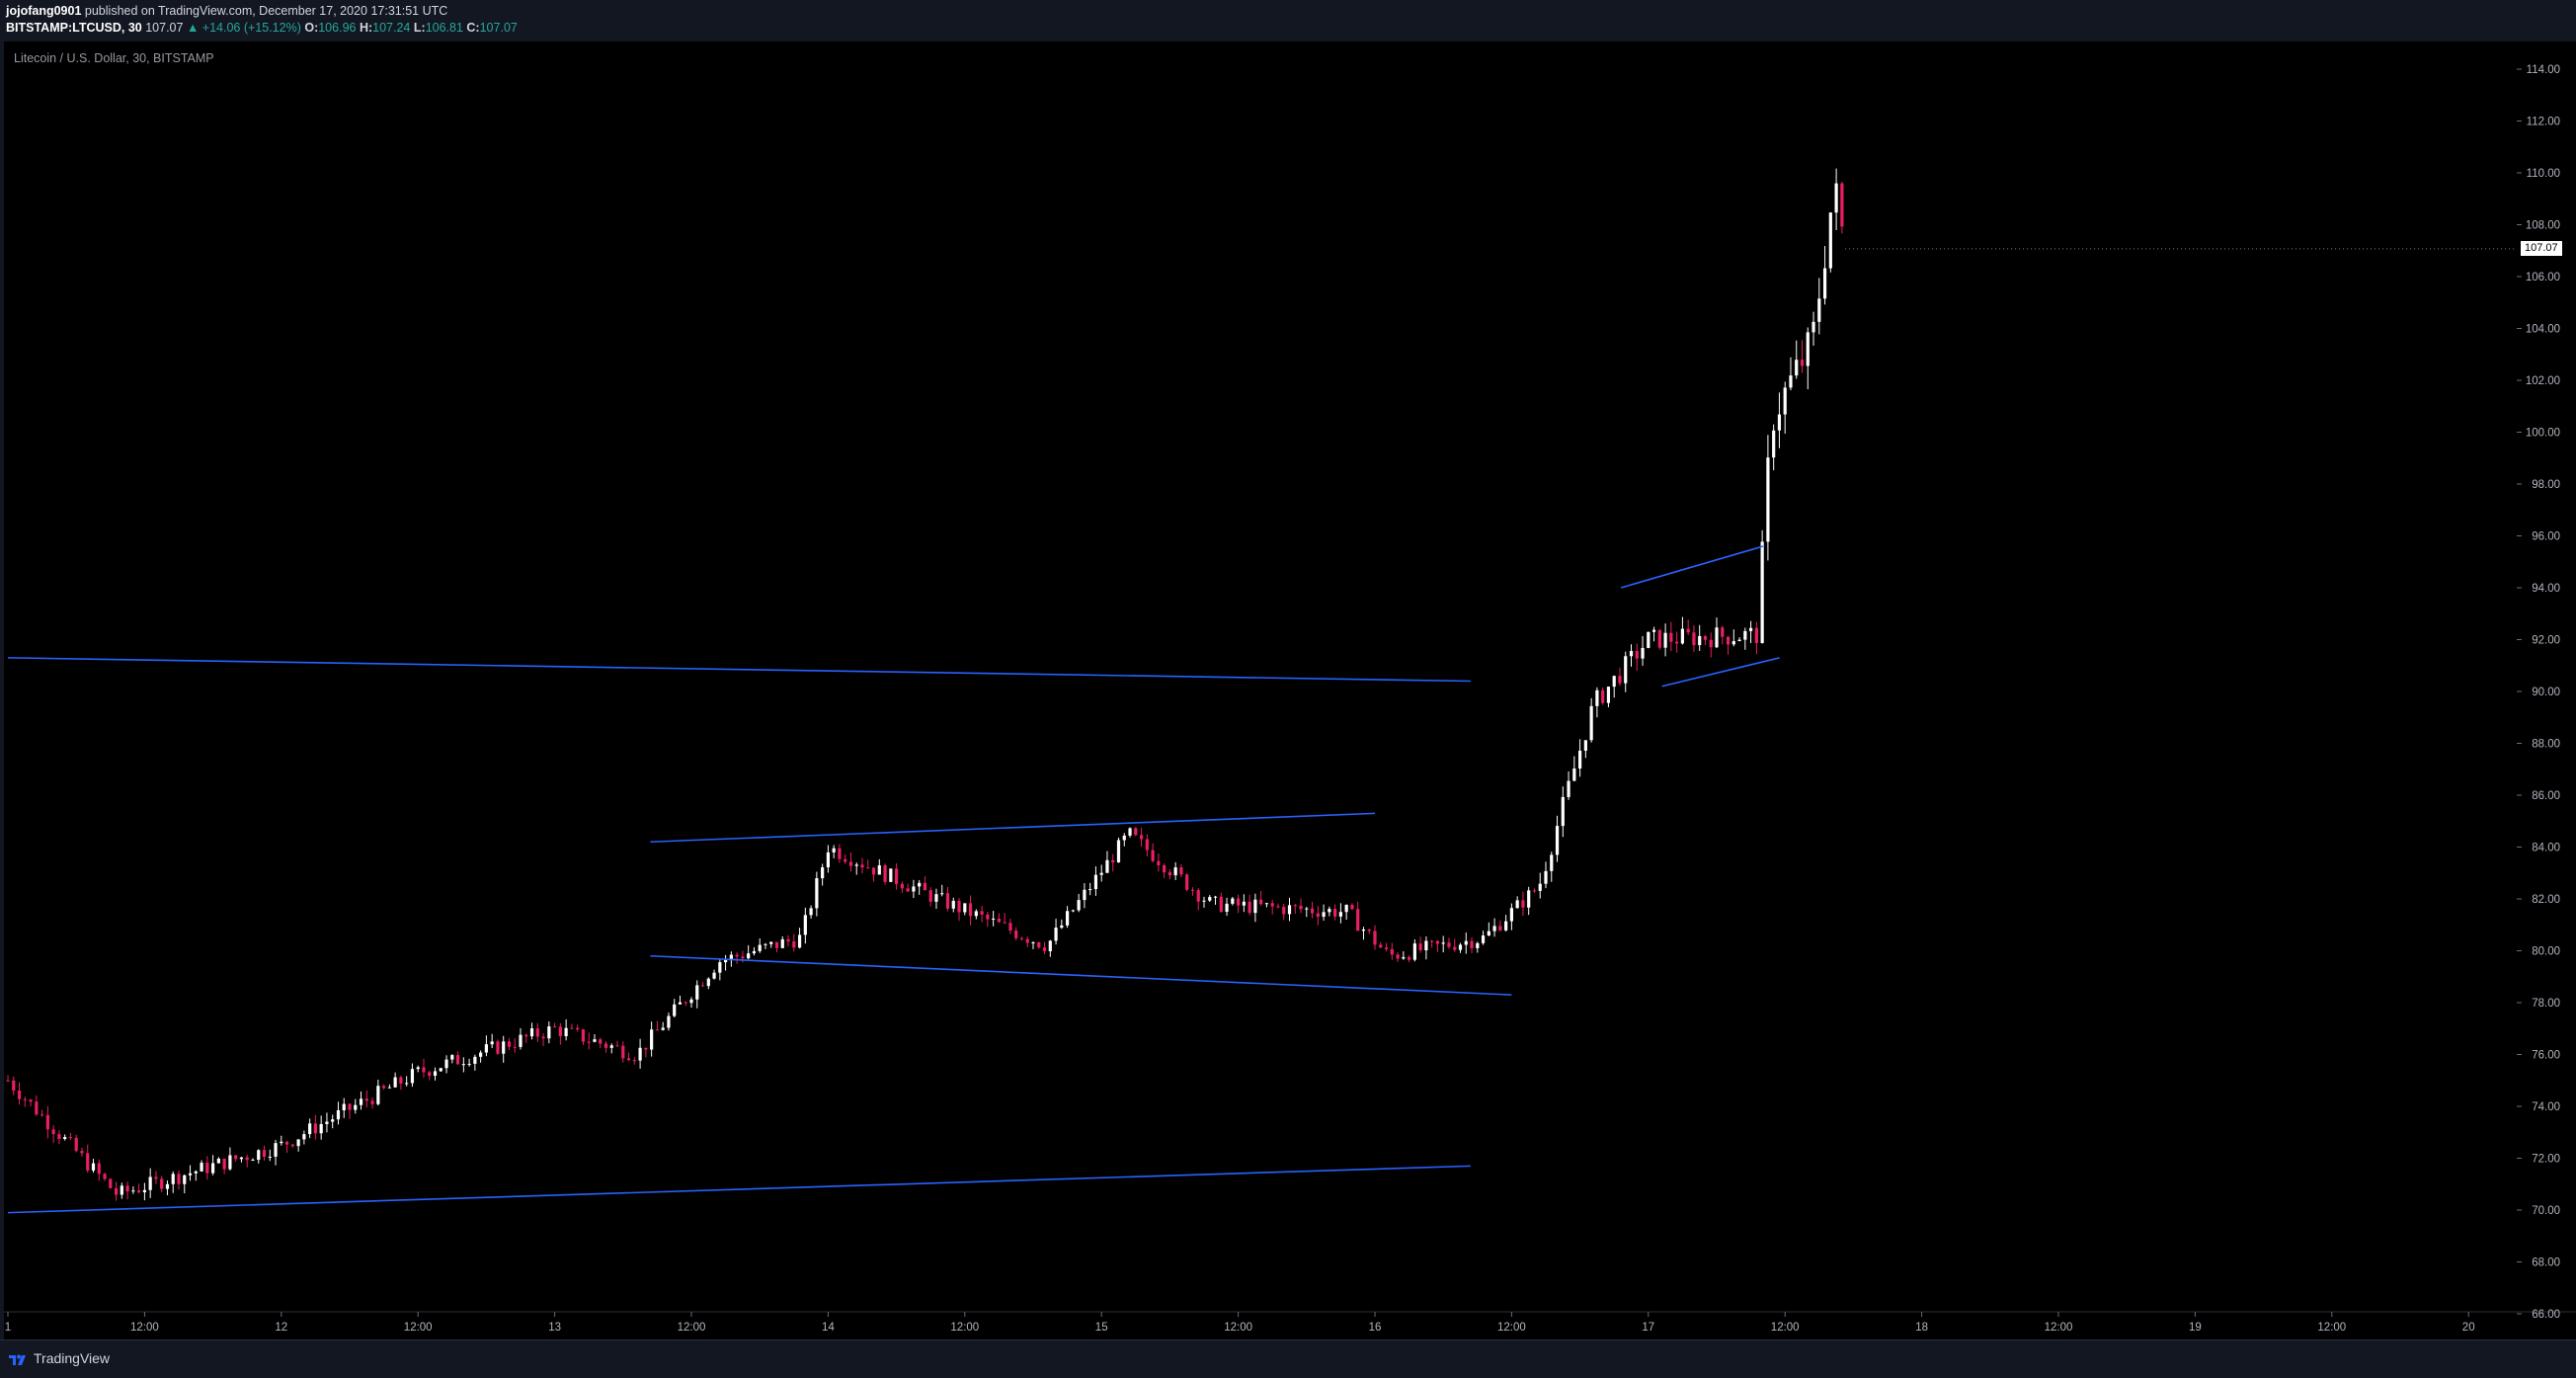 The height and width of the screenshot is (1378, 2576). I want to click on y-tick-label: 88.00, so click(2546, 745).